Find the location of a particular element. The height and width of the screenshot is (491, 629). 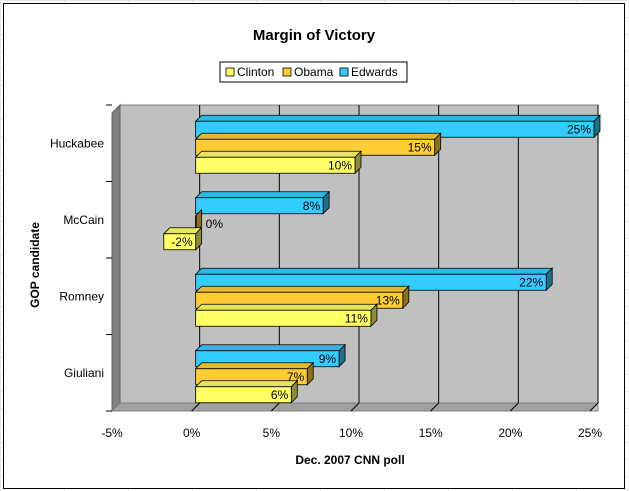

y-axis-title: GOP candidate is located at coordinates (35, 265).